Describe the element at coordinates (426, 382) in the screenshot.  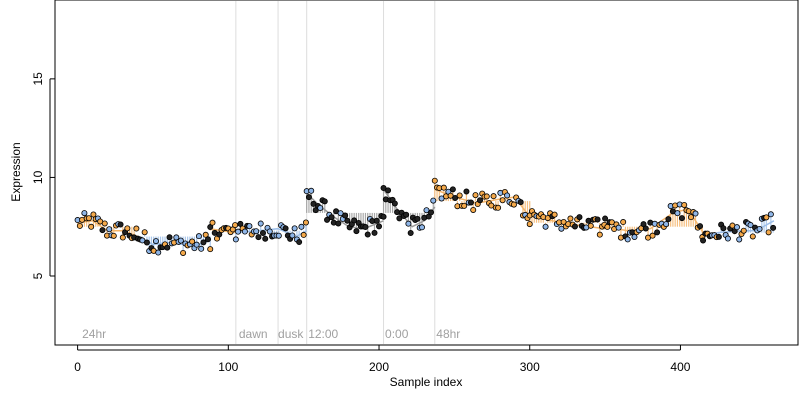
I see `x-axis-label: Sample index` at that location.